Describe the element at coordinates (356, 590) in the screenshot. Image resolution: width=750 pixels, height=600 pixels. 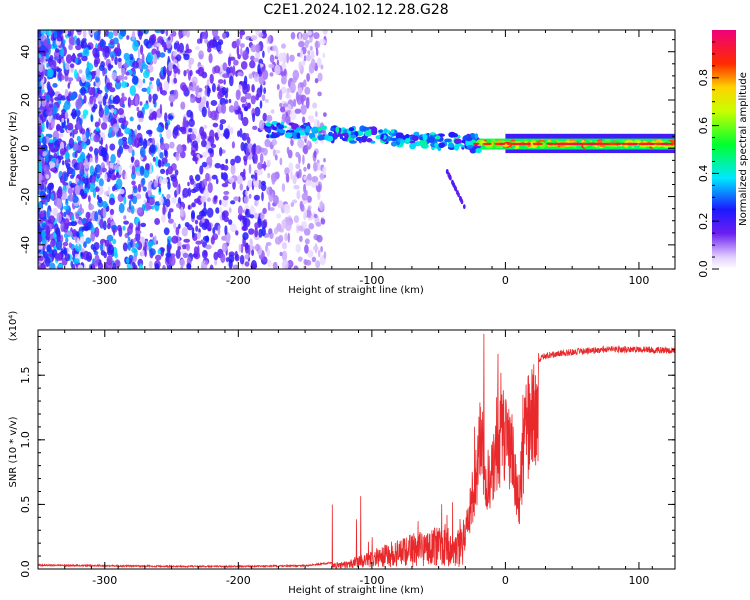
I see `snr-xlabel: Height of straight line (km)` at that location.